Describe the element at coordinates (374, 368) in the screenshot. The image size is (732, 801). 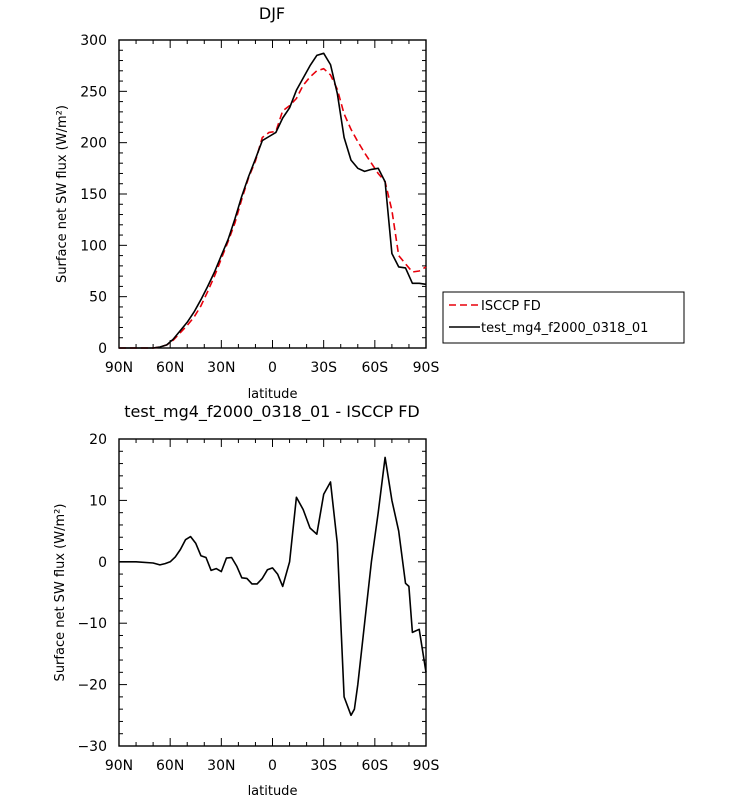
I see `top-x-tick-label: 60S` at that location.